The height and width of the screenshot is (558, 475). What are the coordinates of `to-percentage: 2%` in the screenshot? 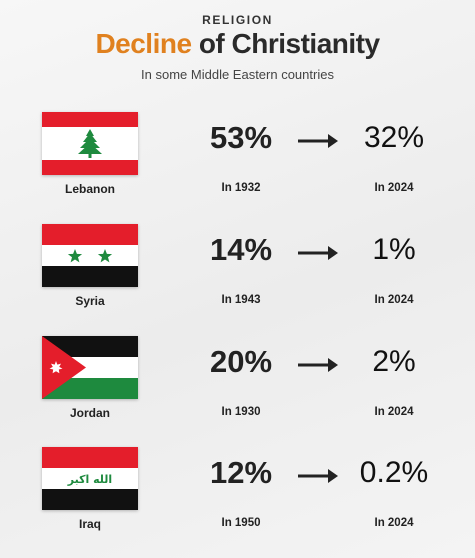 It's located at (394, 361).